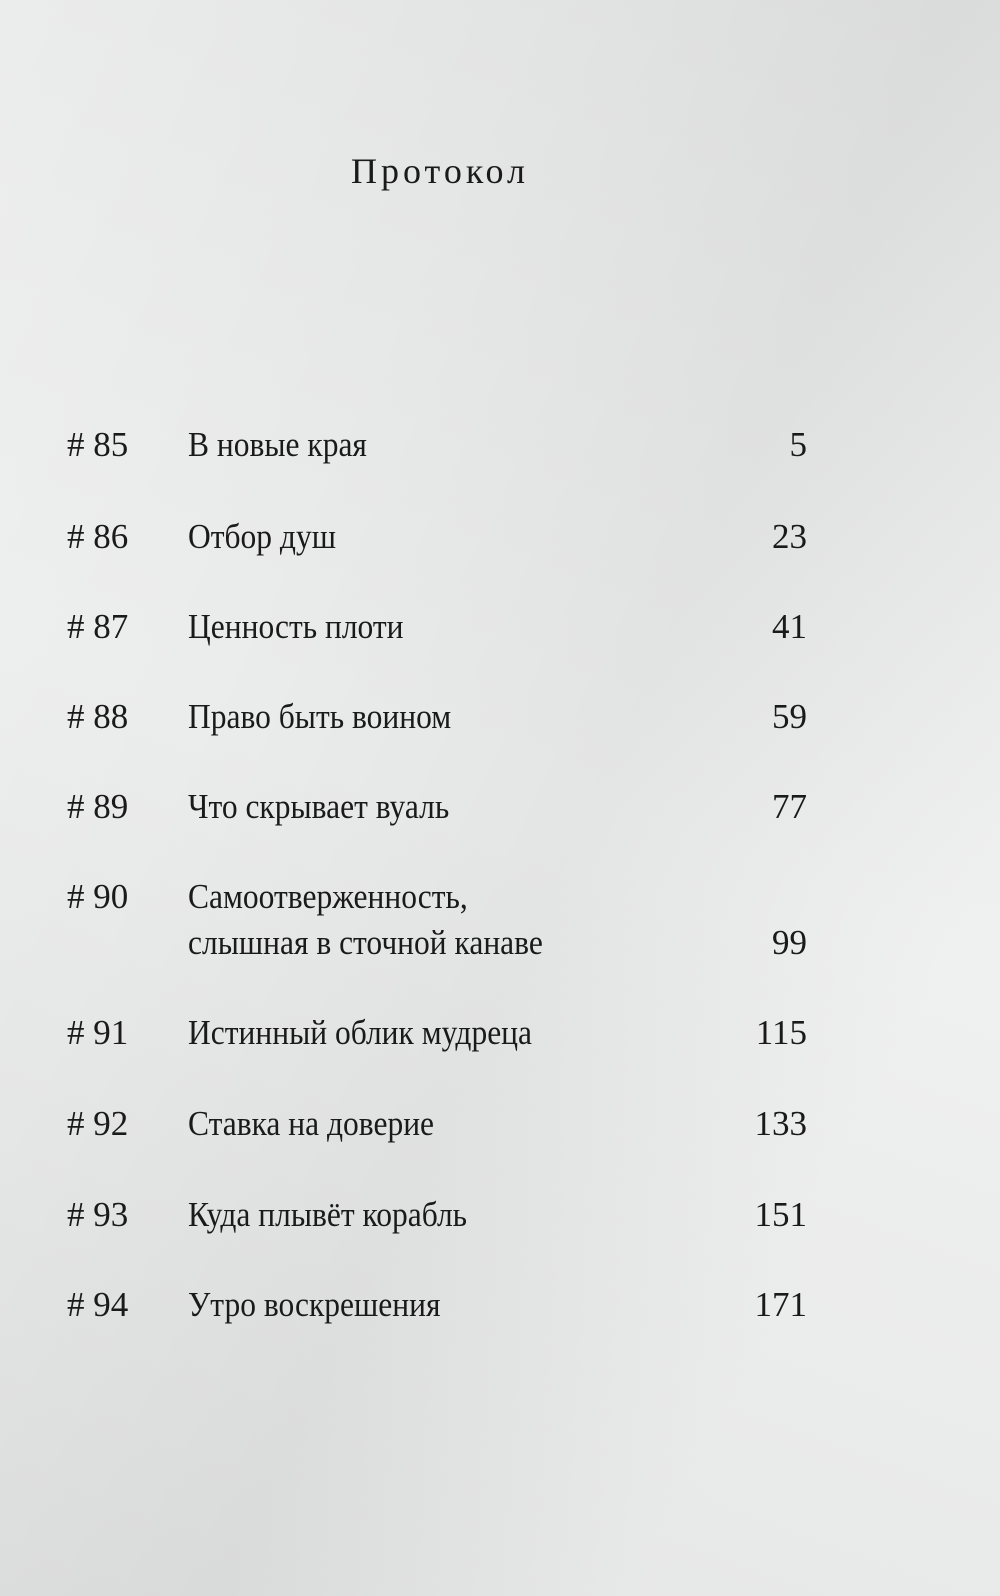 The width and height of the screenshot is (1000, 1596). I want to click on chapter-title-line: Ставка на доверие, so click(311, 1123).